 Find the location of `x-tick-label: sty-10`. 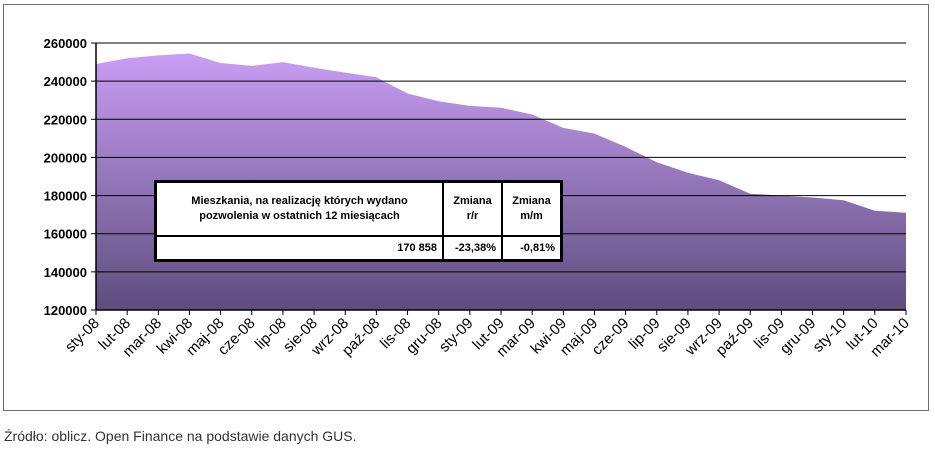

x-tick-label: sty-10 is located at coordinates (830, 335).